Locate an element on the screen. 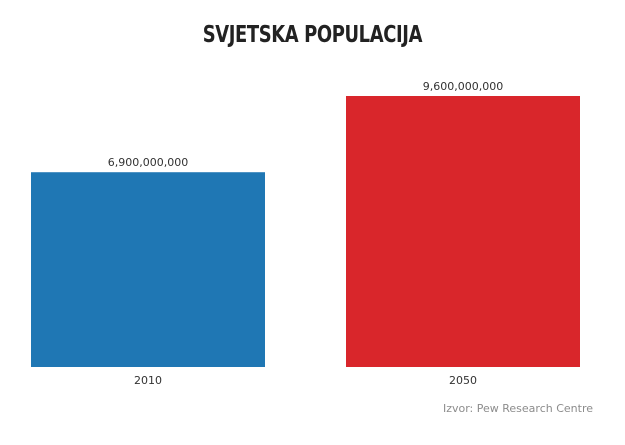  chart-title: SVJETSKA POPULACIJA is located at coordinates (312, 35).